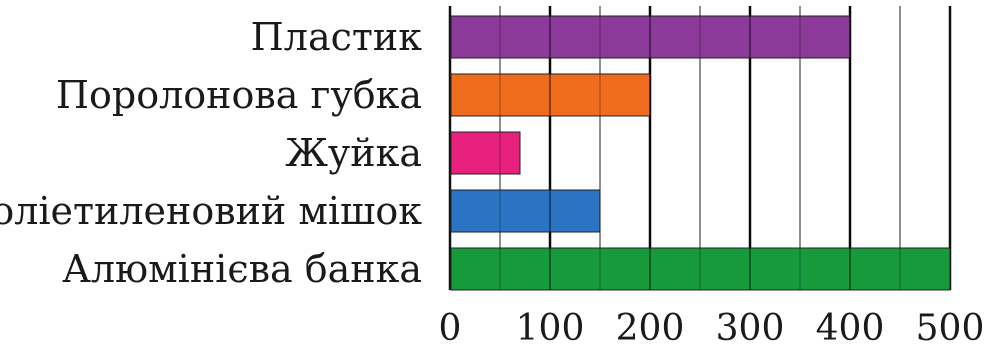 This screenshot has width=993, height=348. Describe the element at coordinates (337, 37) in the screenshot. I see `category-label: Пластик` at that location.